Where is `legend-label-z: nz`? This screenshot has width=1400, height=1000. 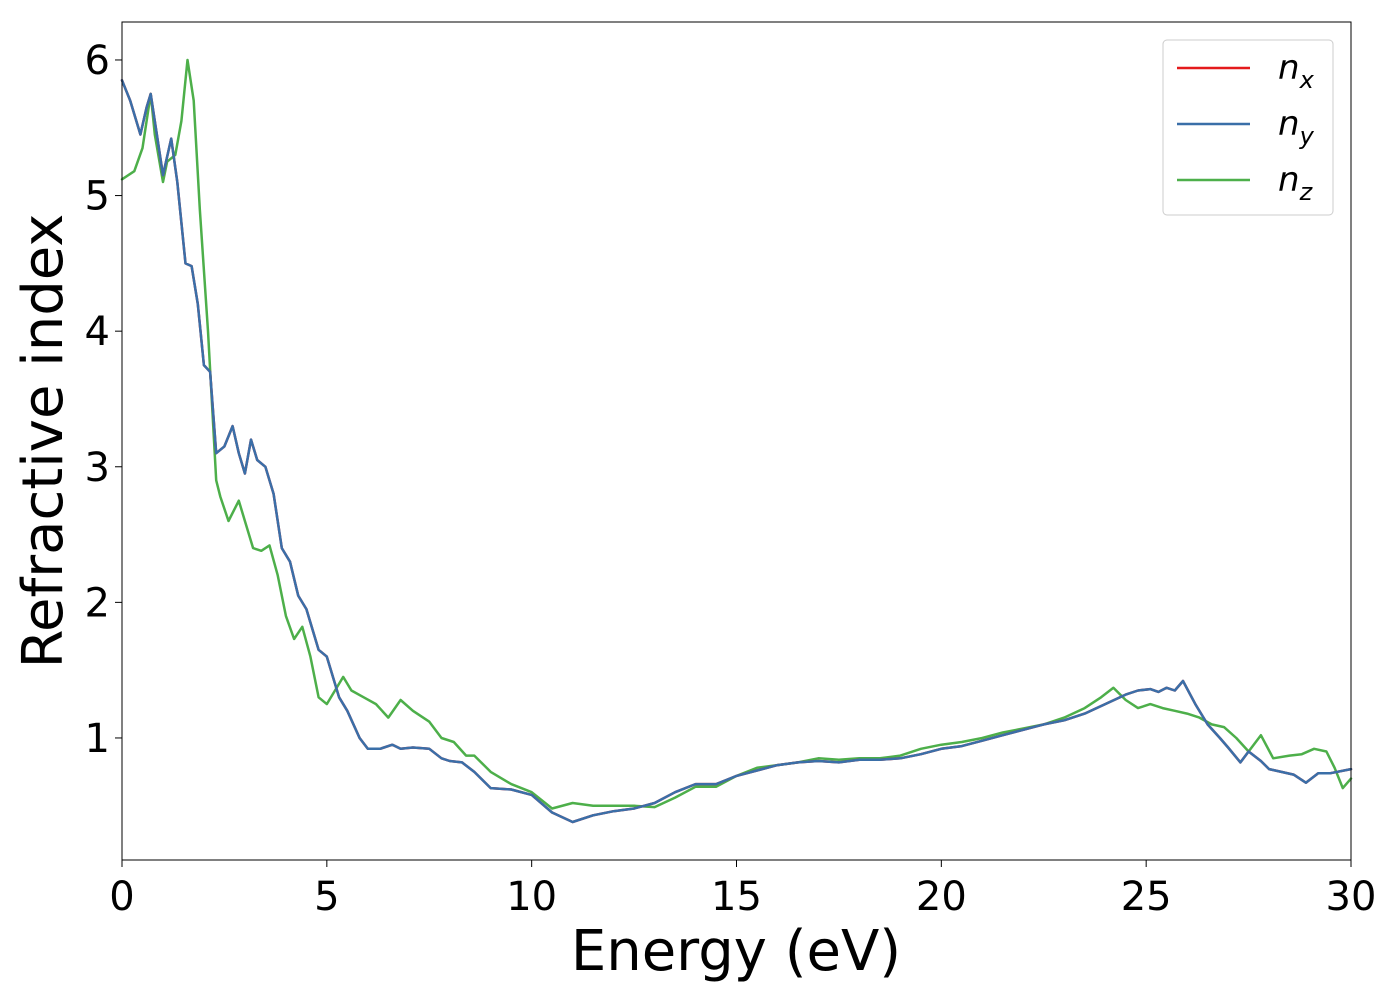
legend-label-z: nz is located at coordinates (1296, 183).